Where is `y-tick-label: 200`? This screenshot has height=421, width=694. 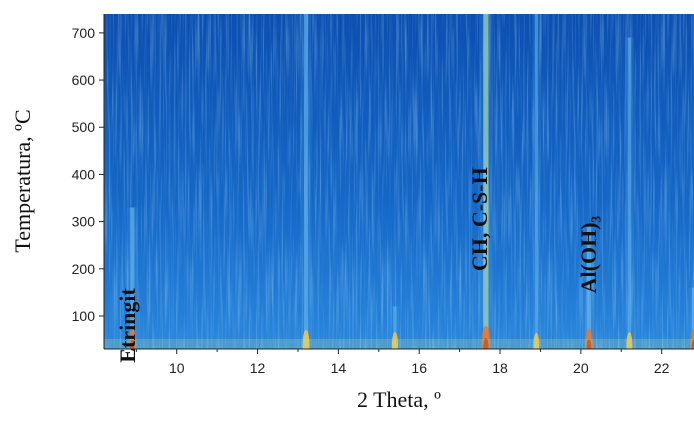
y-tick-label: 200 is located at coordinates (84, 269).